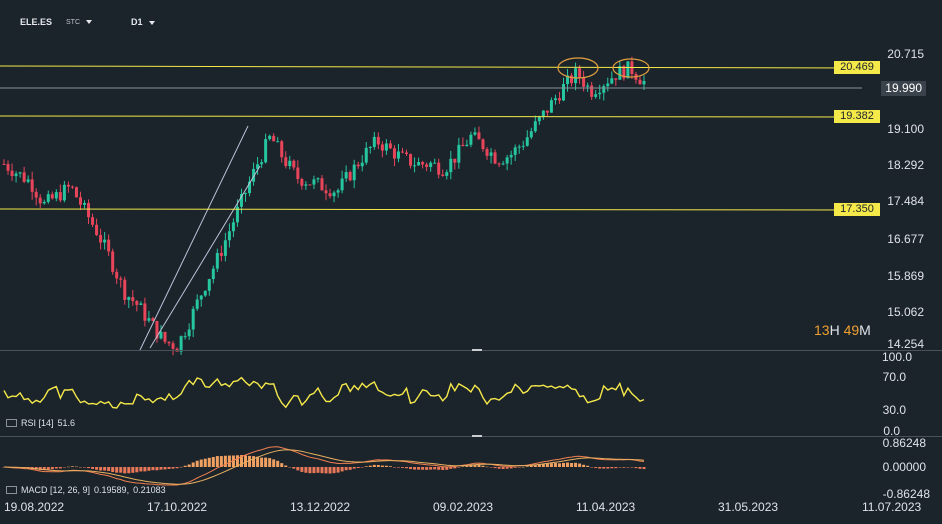  I want to click on price-tick: 16.677, so click(905, 239).